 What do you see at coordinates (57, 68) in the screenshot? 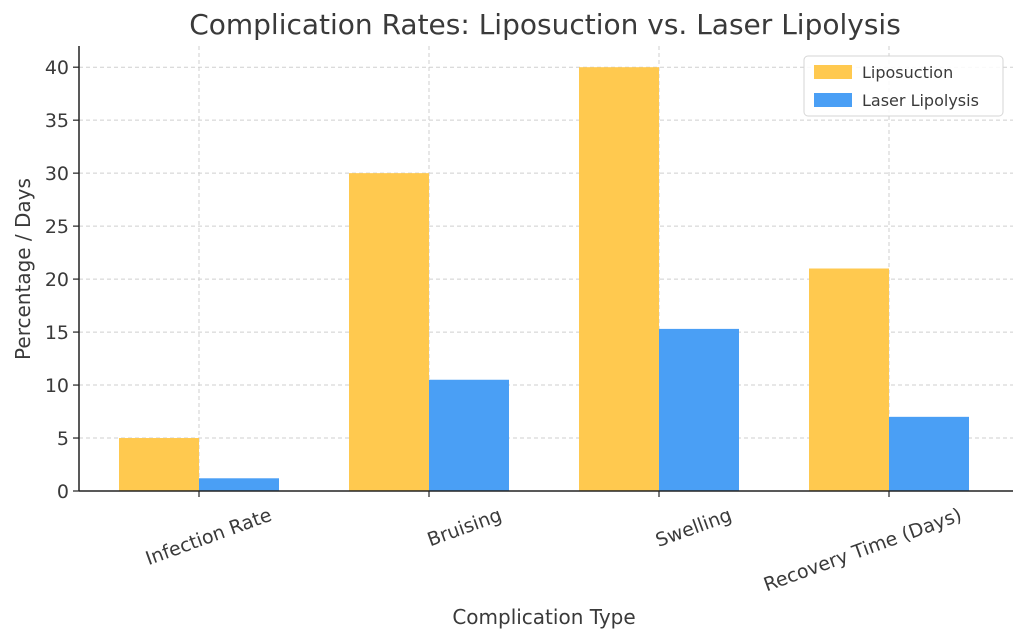
I see `y-tick-label: 40` at bounding box center [57, 68].